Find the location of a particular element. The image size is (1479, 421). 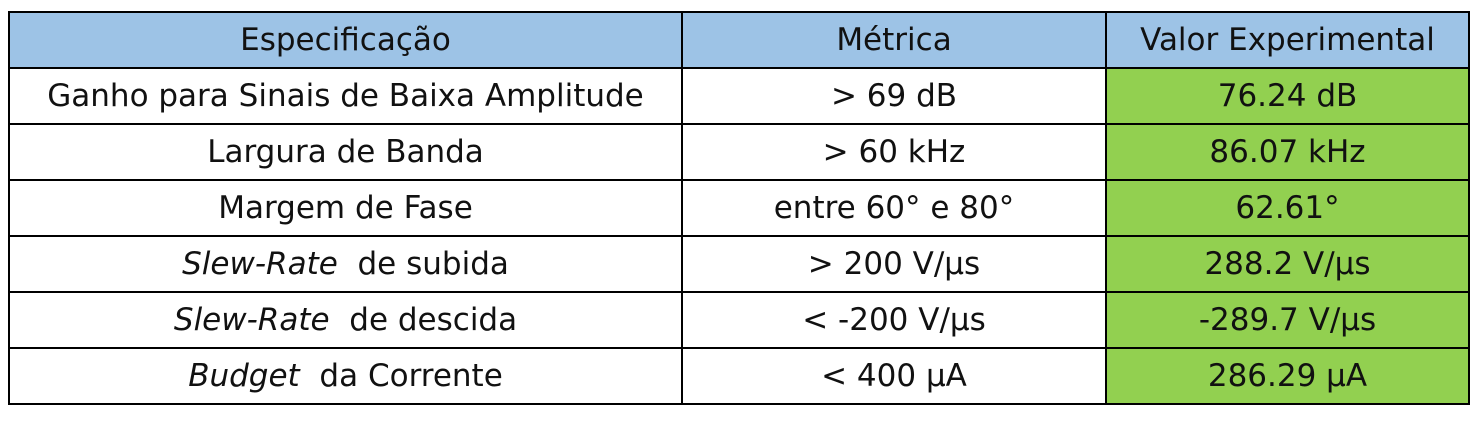

table-row: Budget da Corrente < 400 µA 286.29 µA is located at coordinates (739, 376).